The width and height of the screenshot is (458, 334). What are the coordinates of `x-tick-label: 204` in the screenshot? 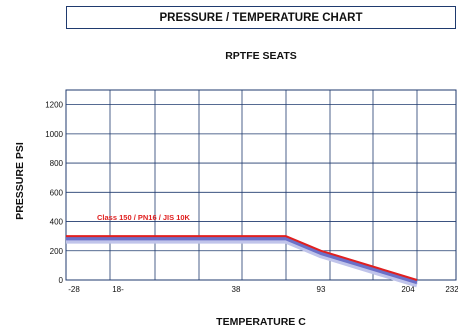 It's located at (408, 289).